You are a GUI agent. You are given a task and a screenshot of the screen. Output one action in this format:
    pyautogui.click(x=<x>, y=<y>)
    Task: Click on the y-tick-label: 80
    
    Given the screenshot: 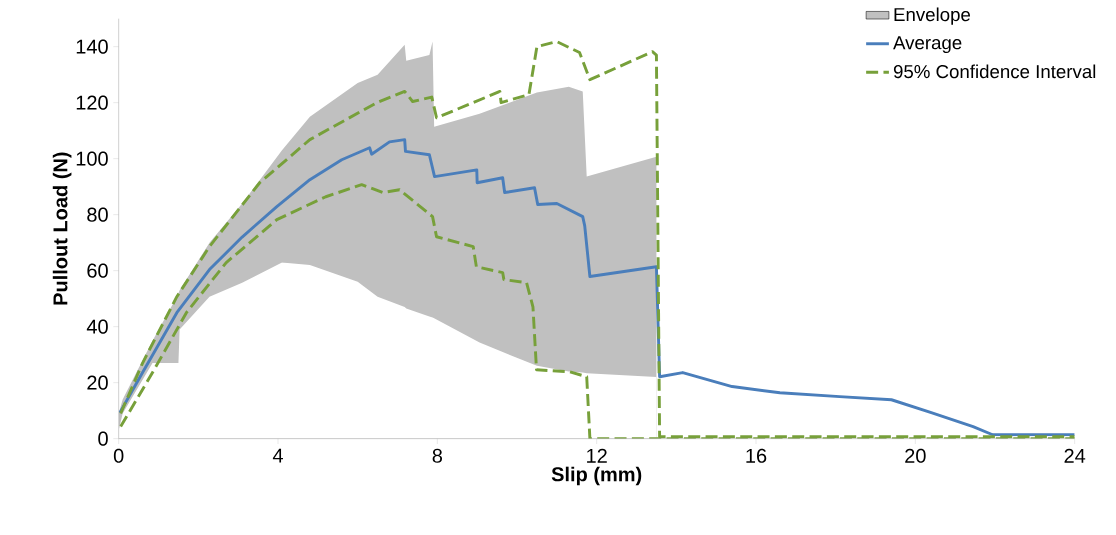 What is the action you would take?
    pyautogui.click(x=97, y=214)
    